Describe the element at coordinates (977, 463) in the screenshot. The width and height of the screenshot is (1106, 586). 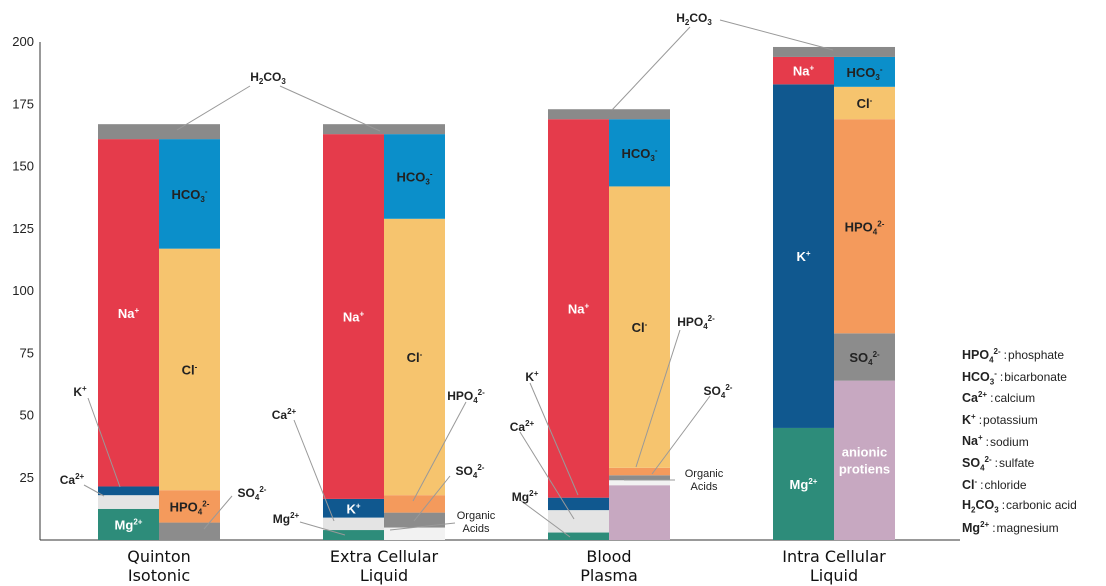
I see `legend-symbol: SO42-` at that location.